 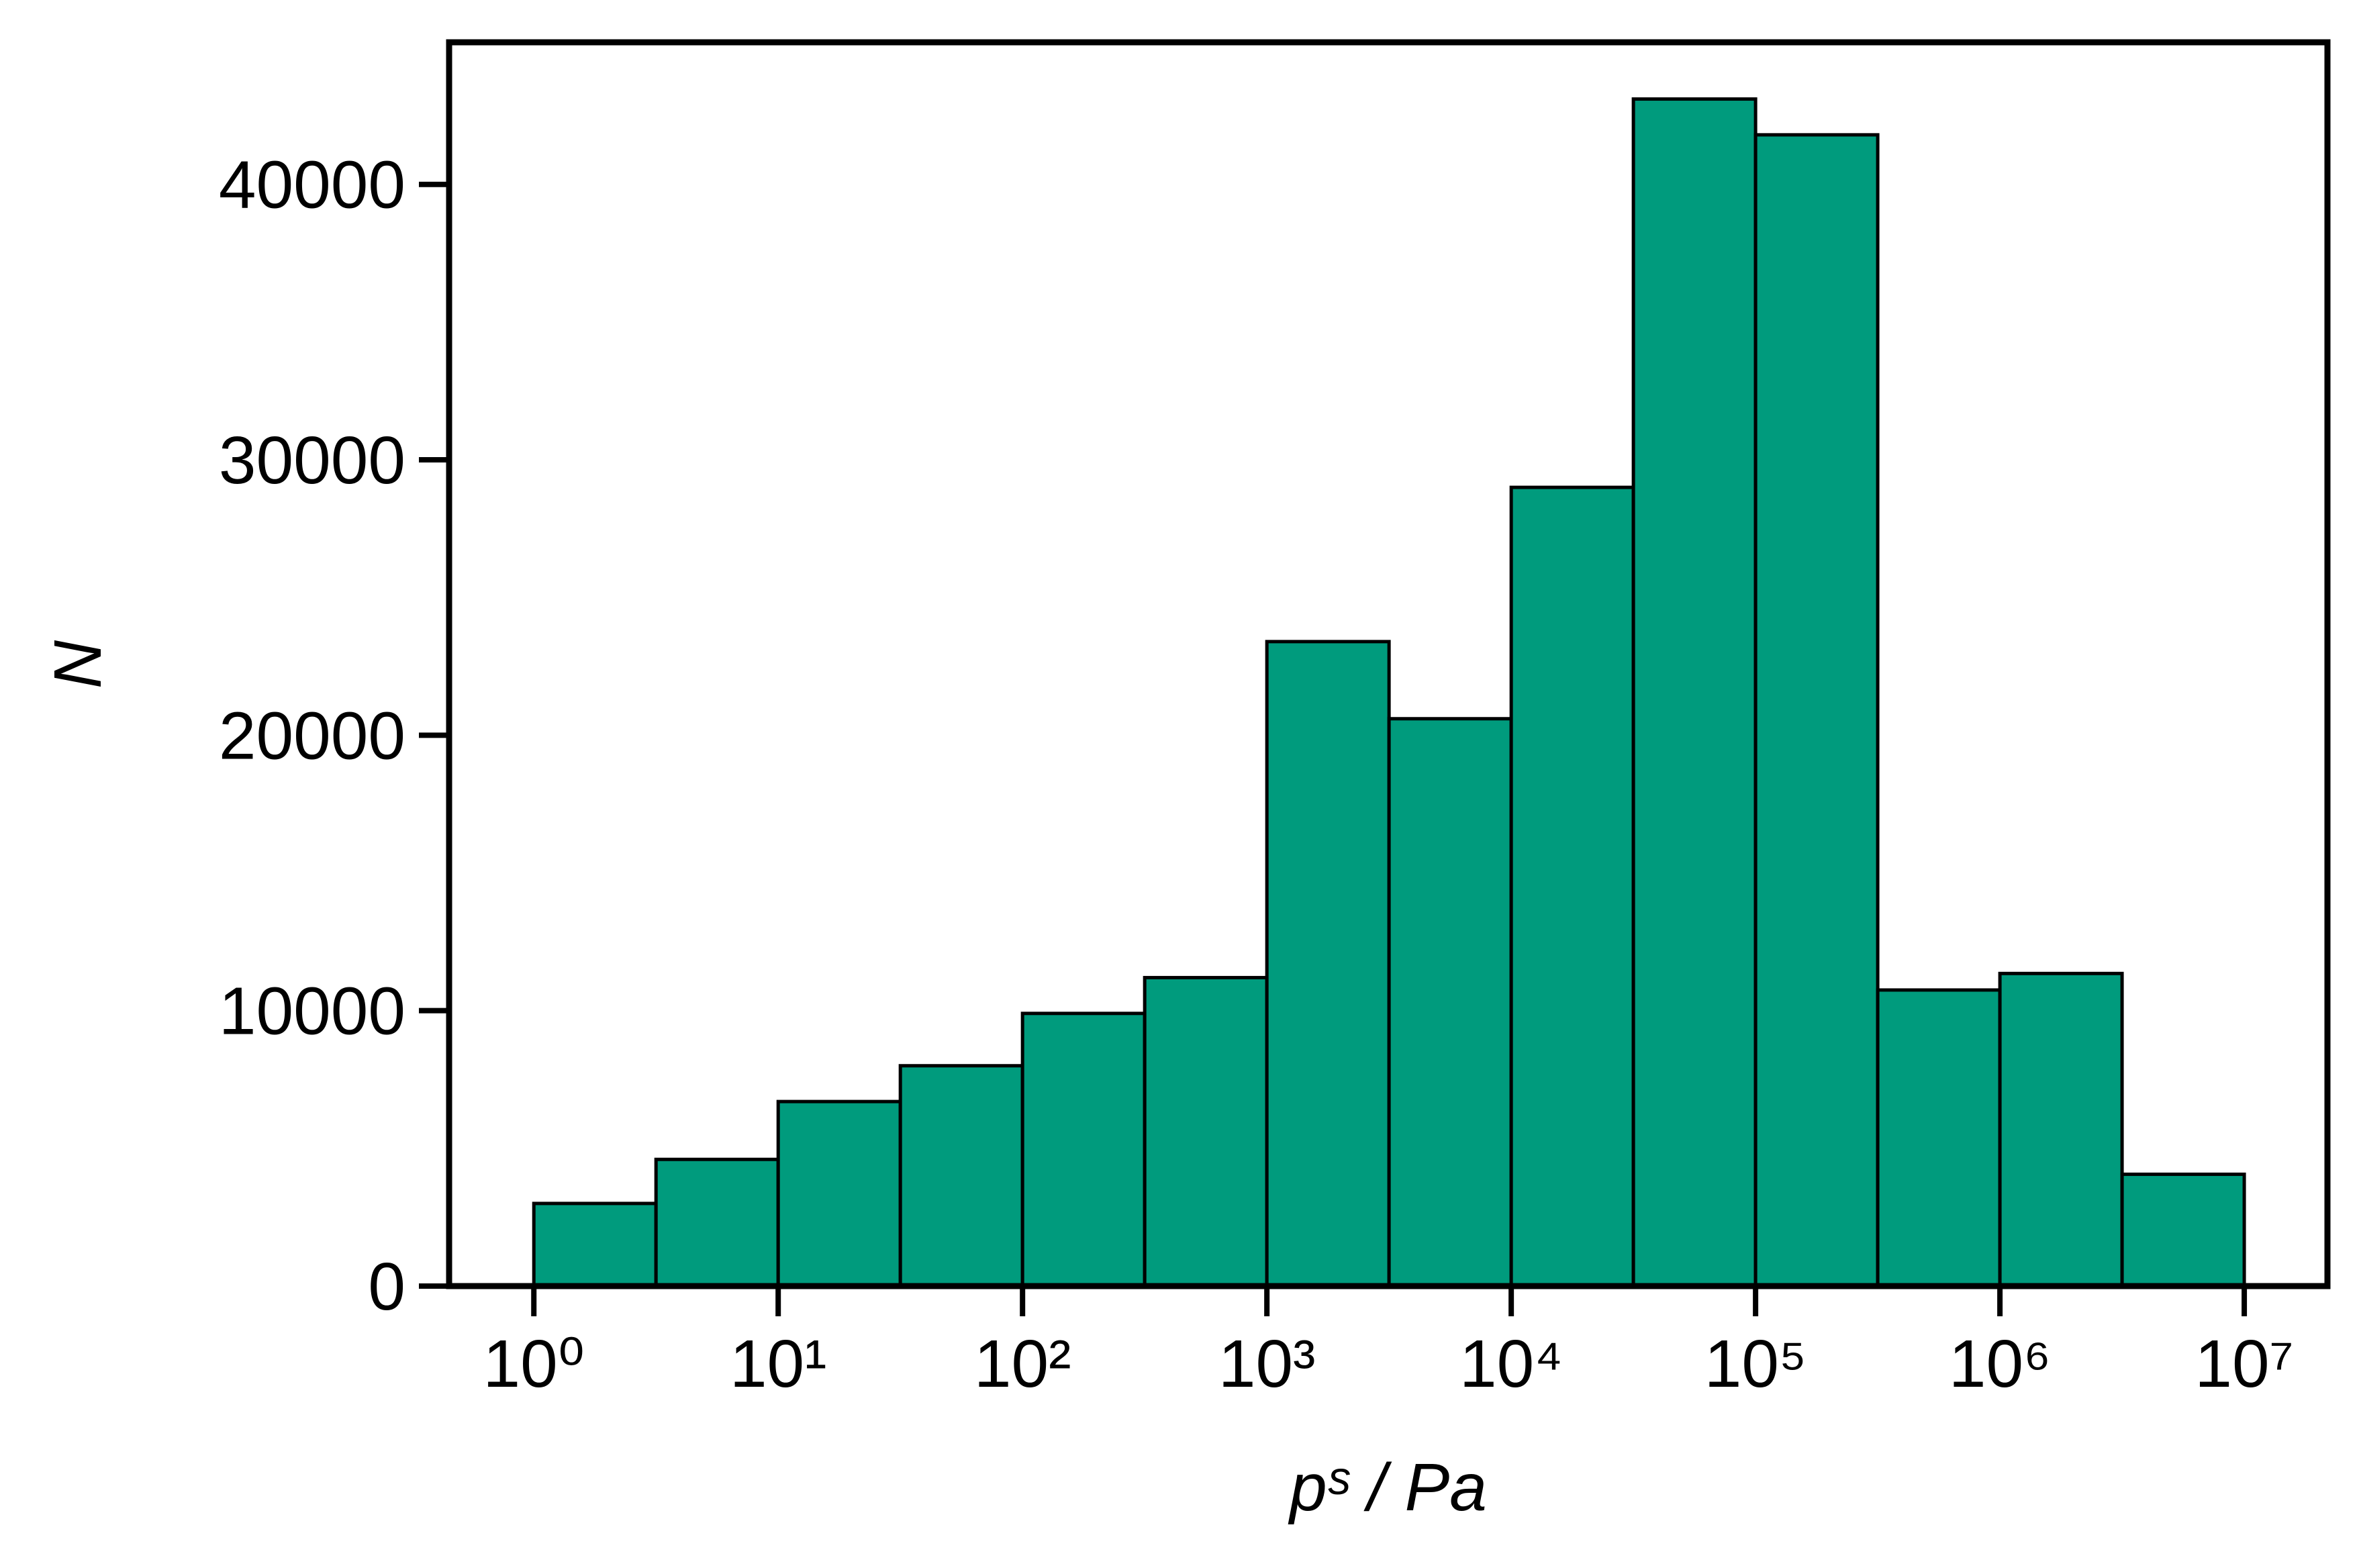 I want to click on y-tick-label: 20000, so click(x=312, y=736).